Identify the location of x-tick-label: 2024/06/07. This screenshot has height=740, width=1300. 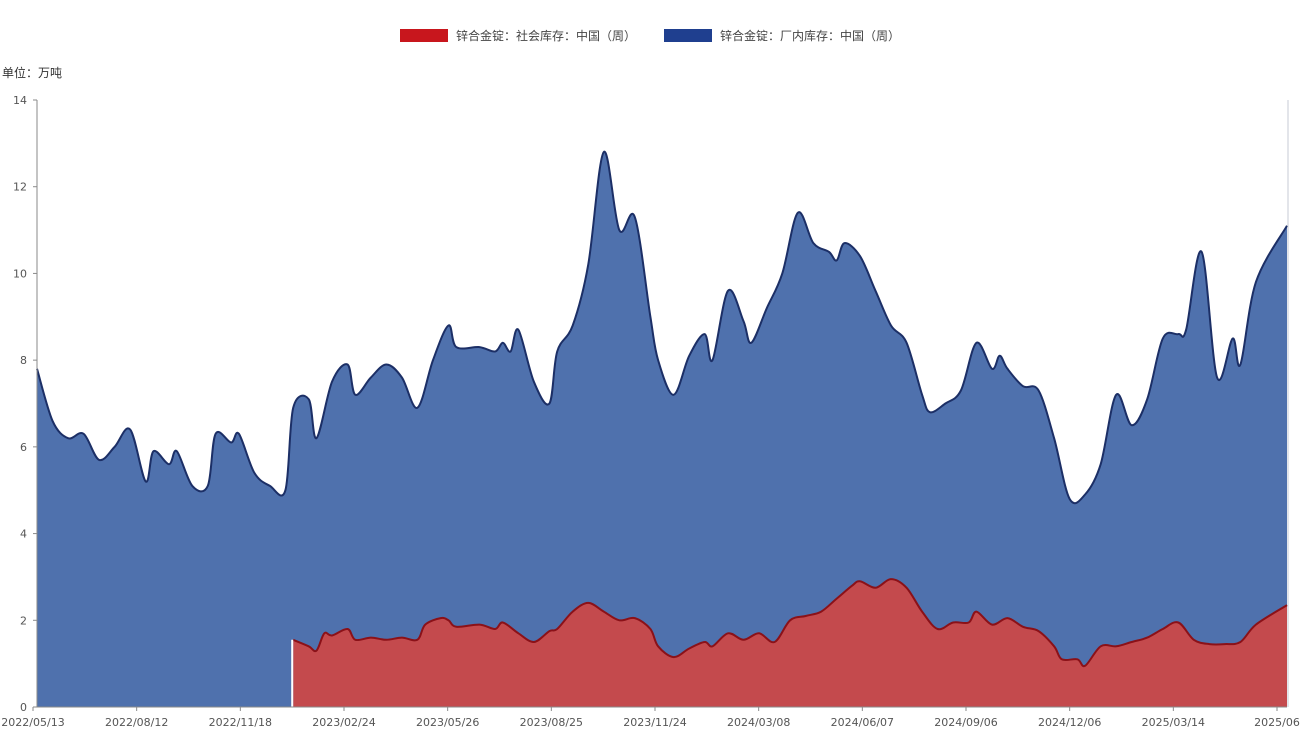
(862, 722).